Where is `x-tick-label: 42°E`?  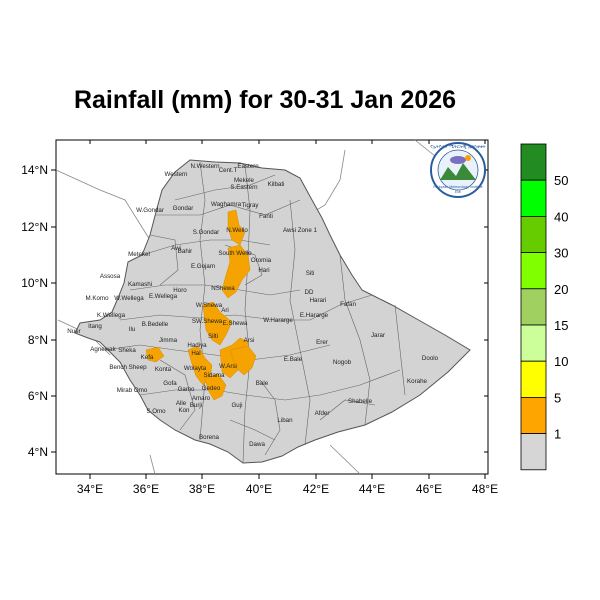
x-tick-label: 42°E is located at coordinates (316, 489).